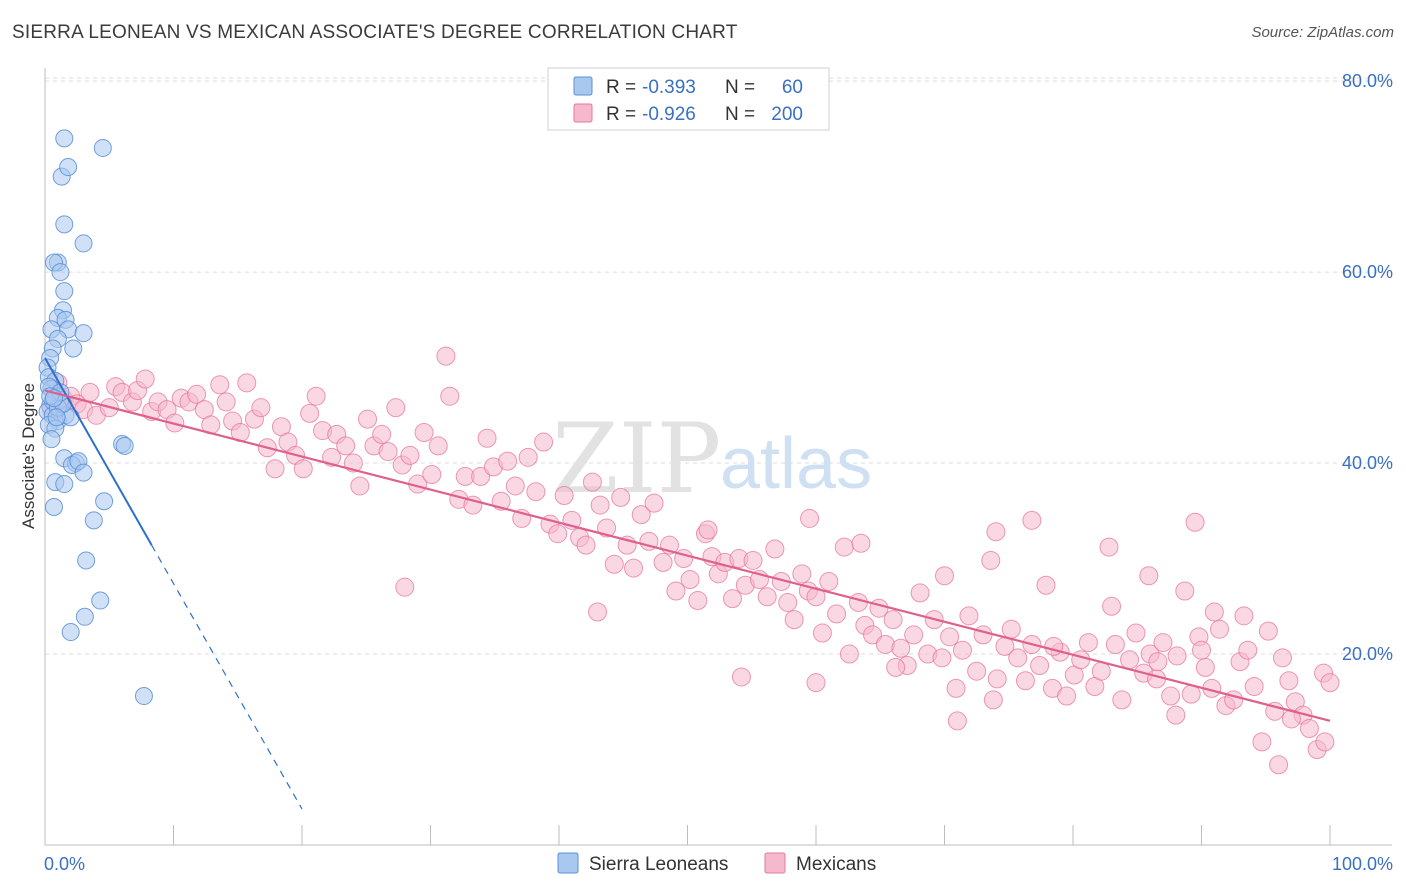  What do you see at coordinates (568, 863) in the screenshot?
I see `bottom-legend-swatch-sierra-leoneans` at bounding box center [568, 863].